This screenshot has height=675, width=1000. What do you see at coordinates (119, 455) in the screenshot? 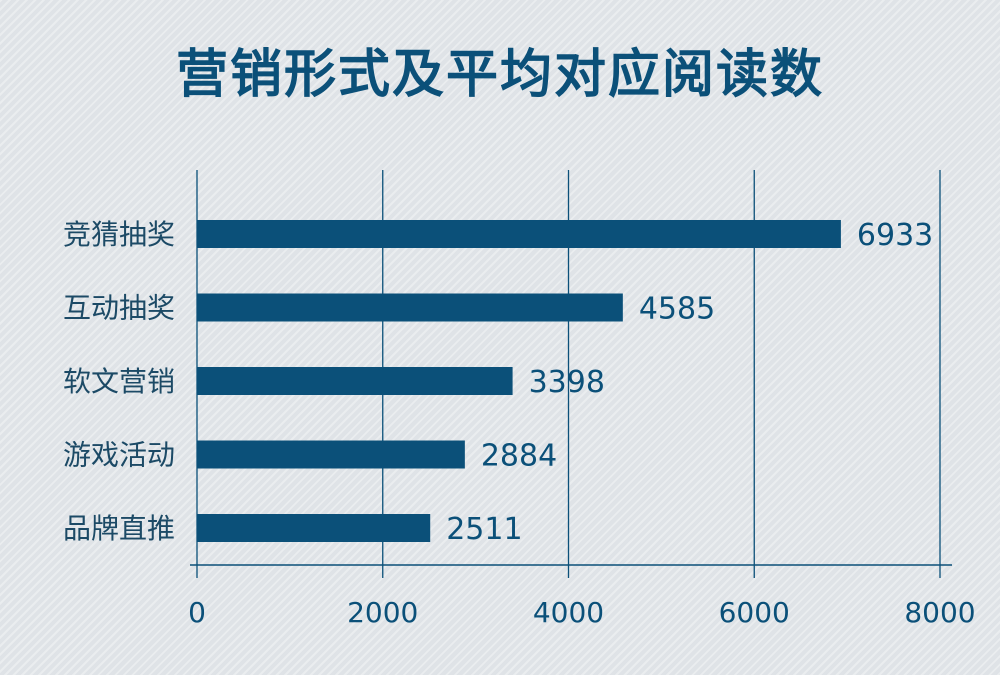
I see `category-label: 游戏活动` at bounding box center [119, 455].